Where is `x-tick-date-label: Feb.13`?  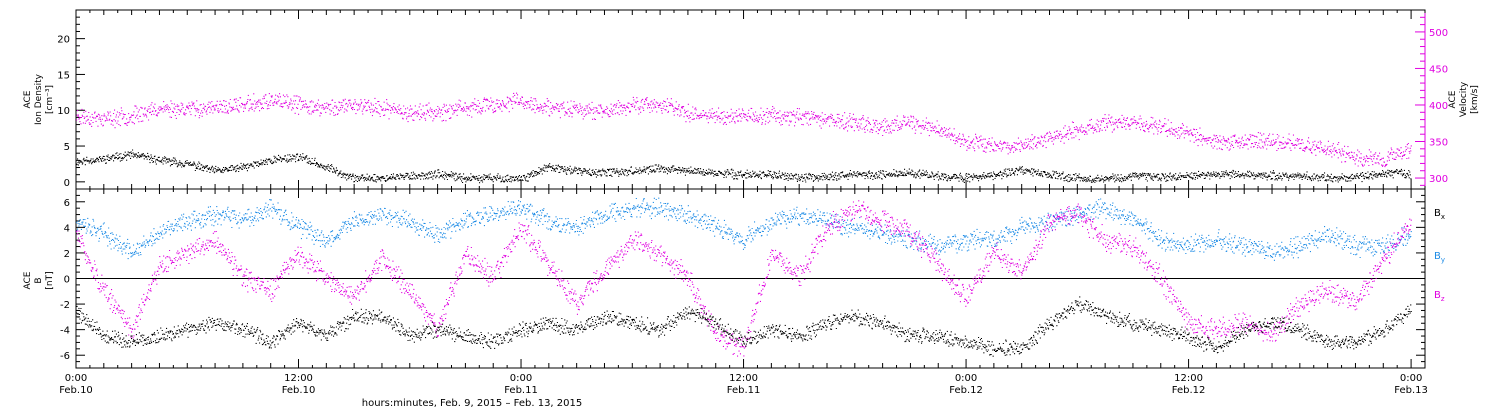
x-tick-date-label: Feb.13 is located at coordinates (1411, 390).